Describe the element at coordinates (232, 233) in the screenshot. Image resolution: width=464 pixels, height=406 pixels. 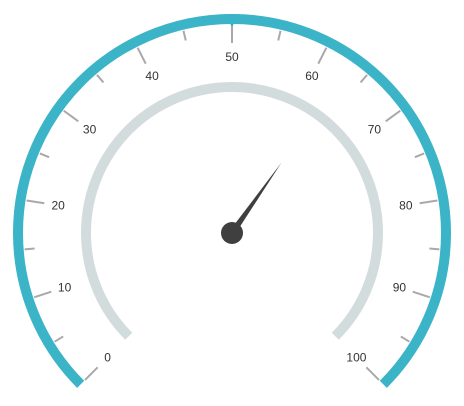
I see `needle-cap` at that location.